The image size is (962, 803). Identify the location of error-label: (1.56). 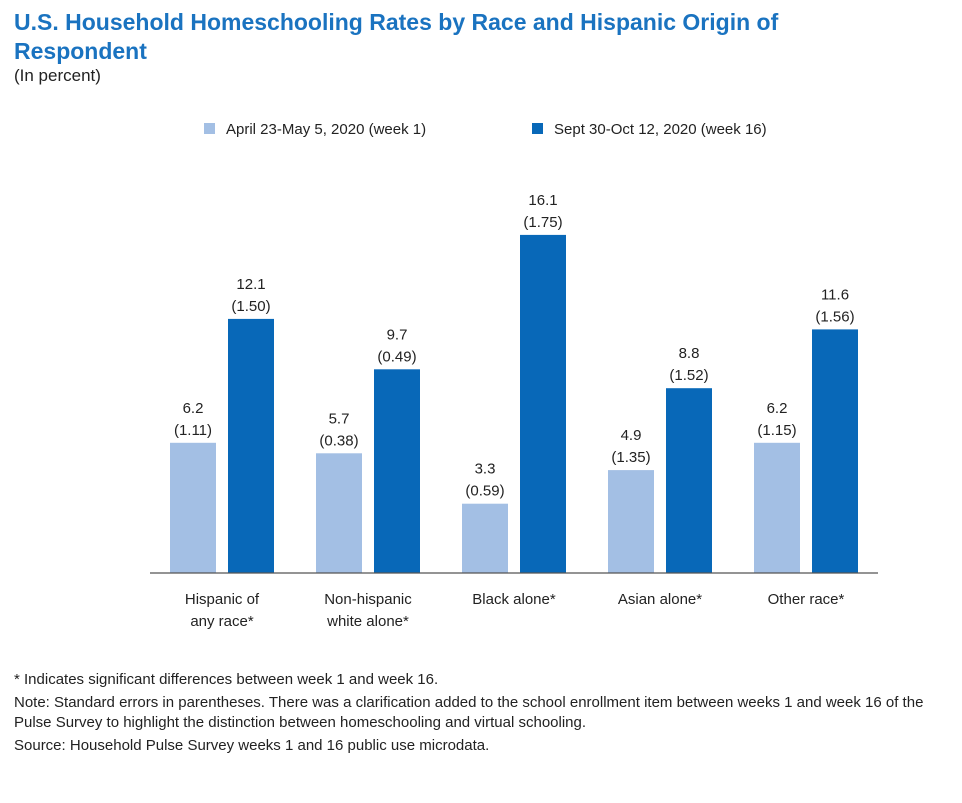
(834, 316).